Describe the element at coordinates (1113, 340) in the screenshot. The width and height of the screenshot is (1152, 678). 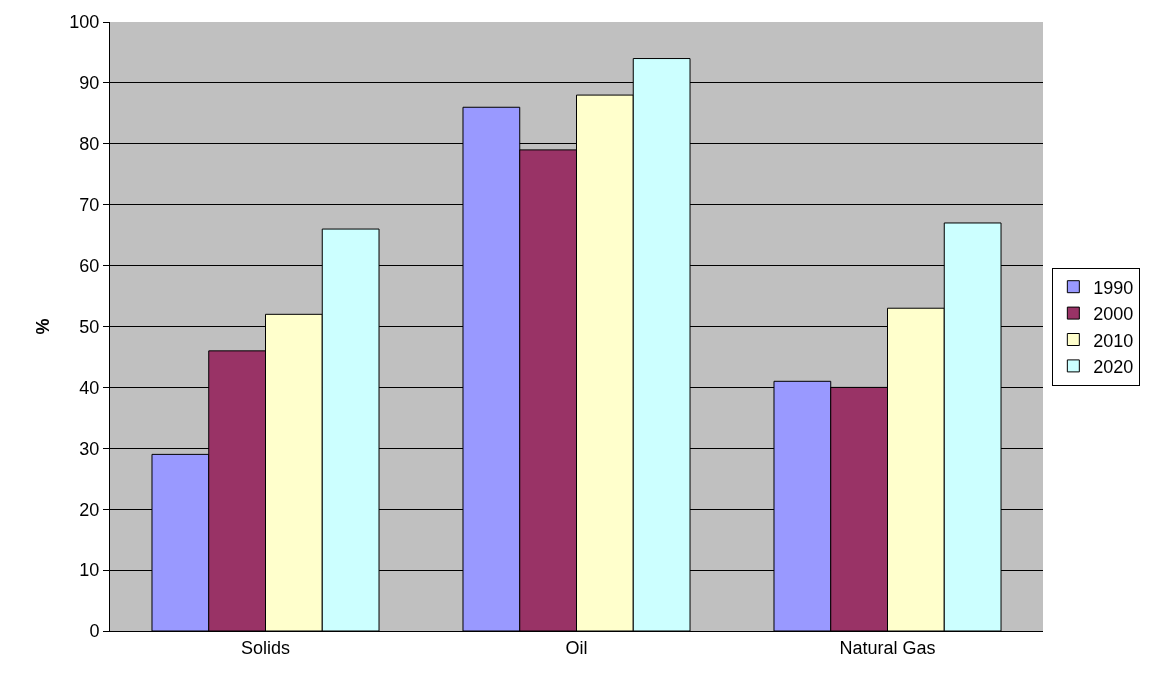
I see `legend-label: 2010` at that location.